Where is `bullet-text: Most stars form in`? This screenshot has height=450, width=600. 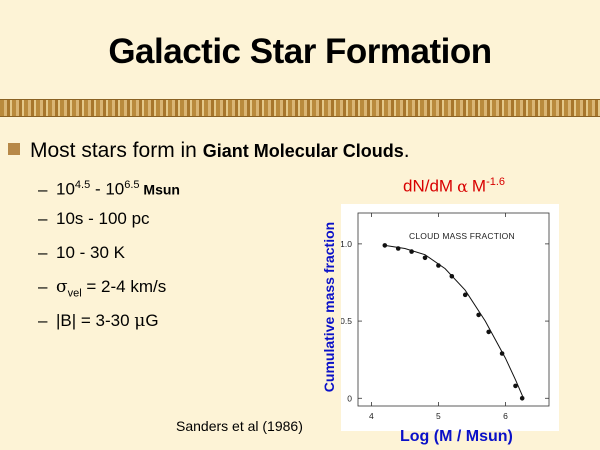 bullet-text: Most stars form in is located at coordinates (116, 150).